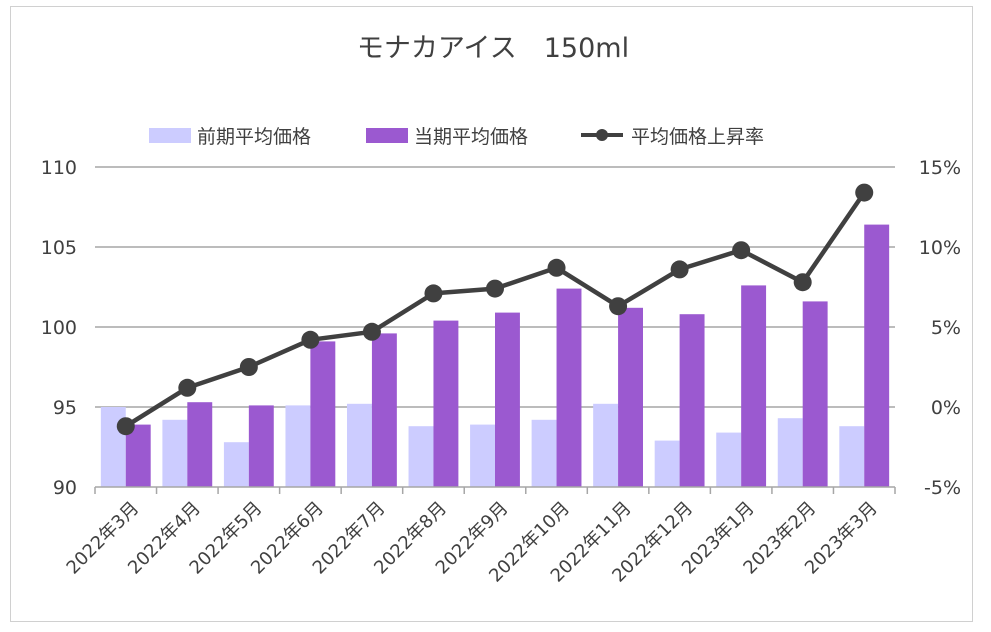  Describe the element at coordinates (495, 490) in the screenshot. I see `axes` at that location.